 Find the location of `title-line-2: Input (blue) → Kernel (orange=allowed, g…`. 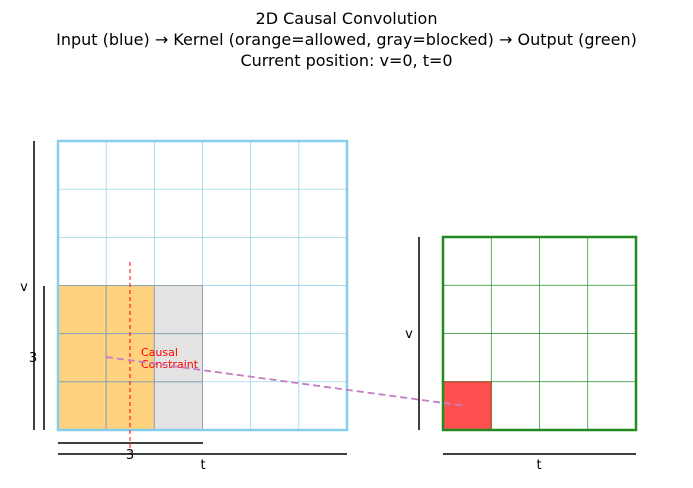

title-line-2: Input (blue) → Kernel (orange=allowed, g… is located at coordinates (346, 39).